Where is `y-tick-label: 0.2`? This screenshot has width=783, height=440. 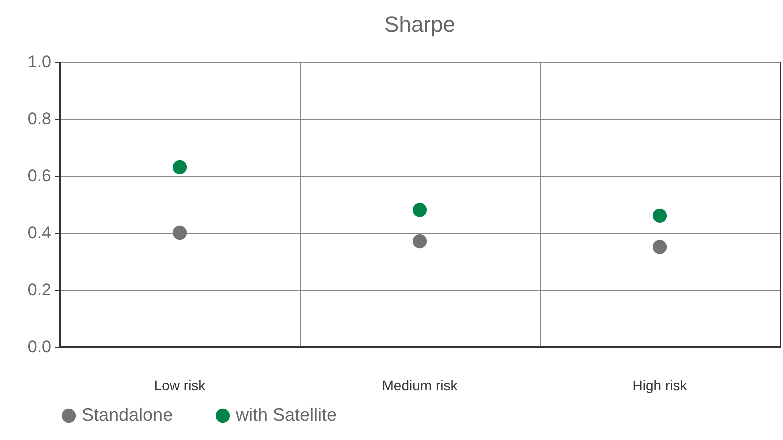 y-tick-label: 0.2 is located at coordinates (40, 290).